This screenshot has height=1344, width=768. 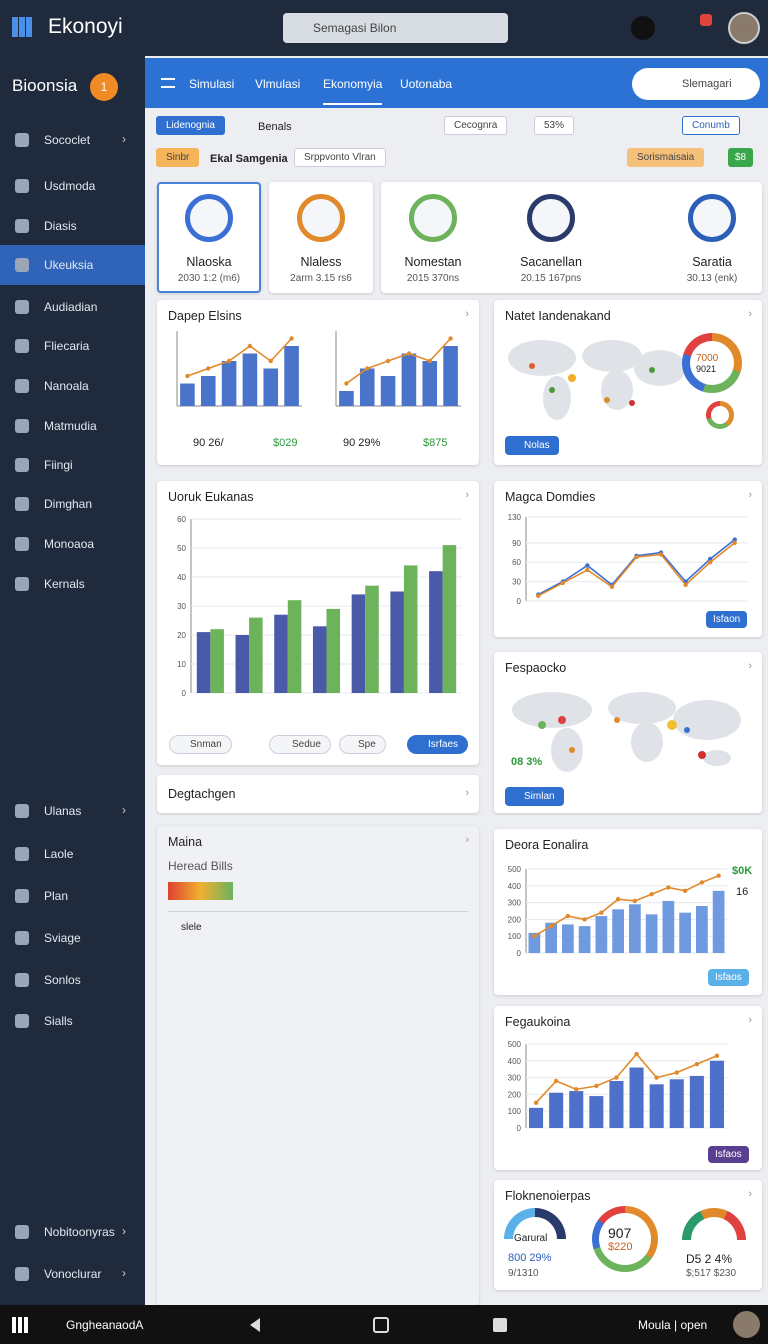 What do you see at coordinates (211, 497) in the screenshot?
I see `panel-title: Uoruk Eukanas` at bounding box center [211, 497].